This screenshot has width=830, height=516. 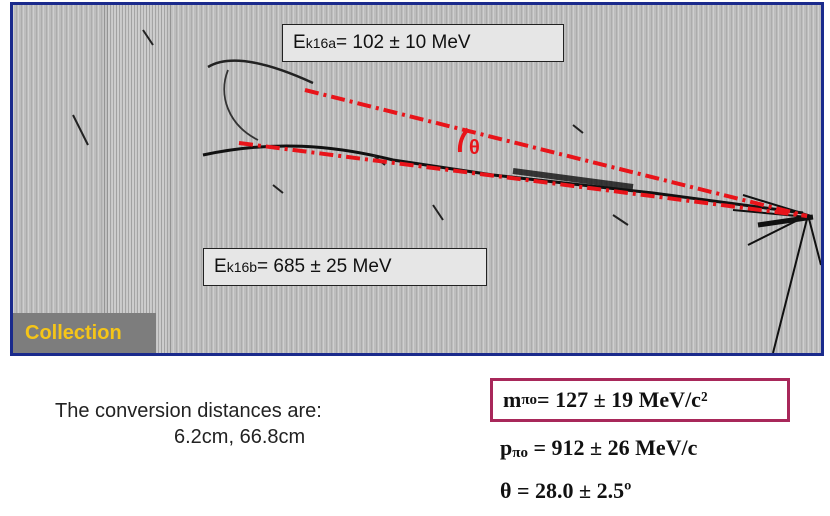 What do you see at coordinates (566, 490) in the screenshot?
I see `opening-angle-result: θ = 28.0 ± 2.5º` at bounding box center [566, 490].